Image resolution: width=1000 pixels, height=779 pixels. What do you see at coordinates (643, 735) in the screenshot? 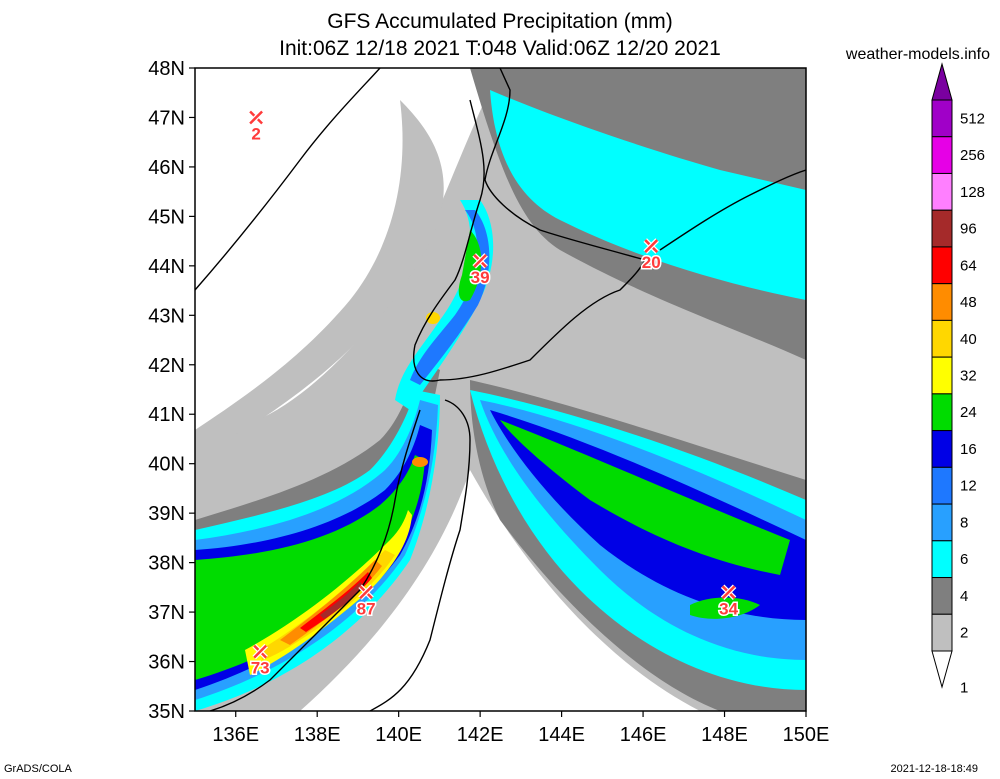
I see `lon-tick-label: 146E` at bounding box center [643, 735].